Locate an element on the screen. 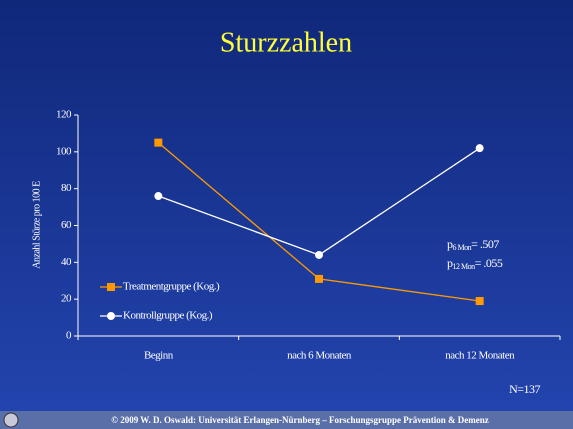 This screenshot has height=429, width=573. legend-label: Kontrollgruppe (Kog.) is located at coordinates (168, 316).